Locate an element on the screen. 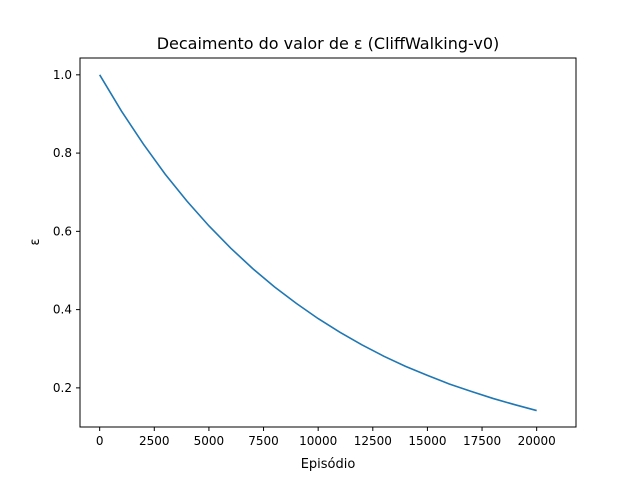  y-axis: 0.2 0.4 0.6 0.8 1.0 is located at coordinates (66, 231).